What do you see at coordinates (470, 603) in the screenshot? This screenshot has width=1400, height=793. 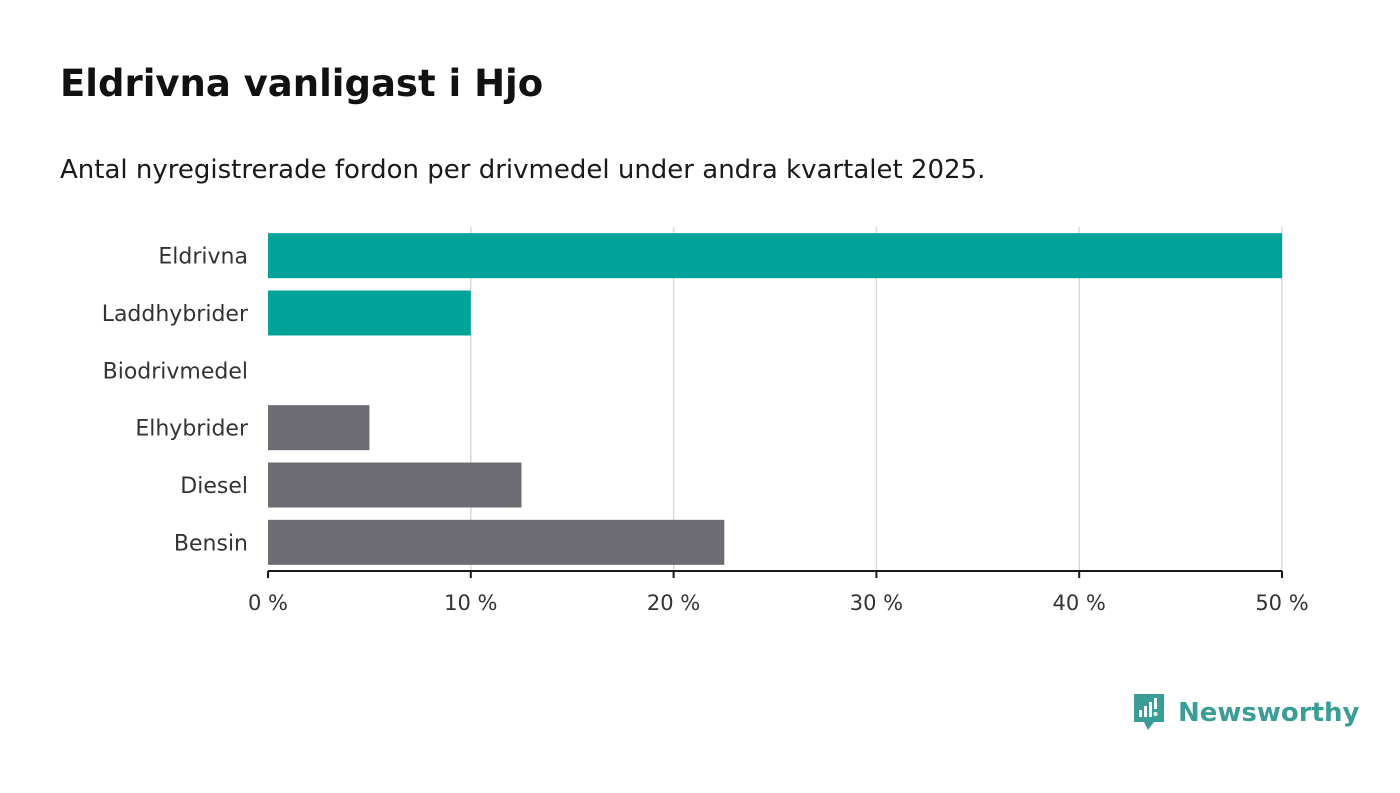 I see `x-tick-label: 10 %` at bounding box center [470, 603].